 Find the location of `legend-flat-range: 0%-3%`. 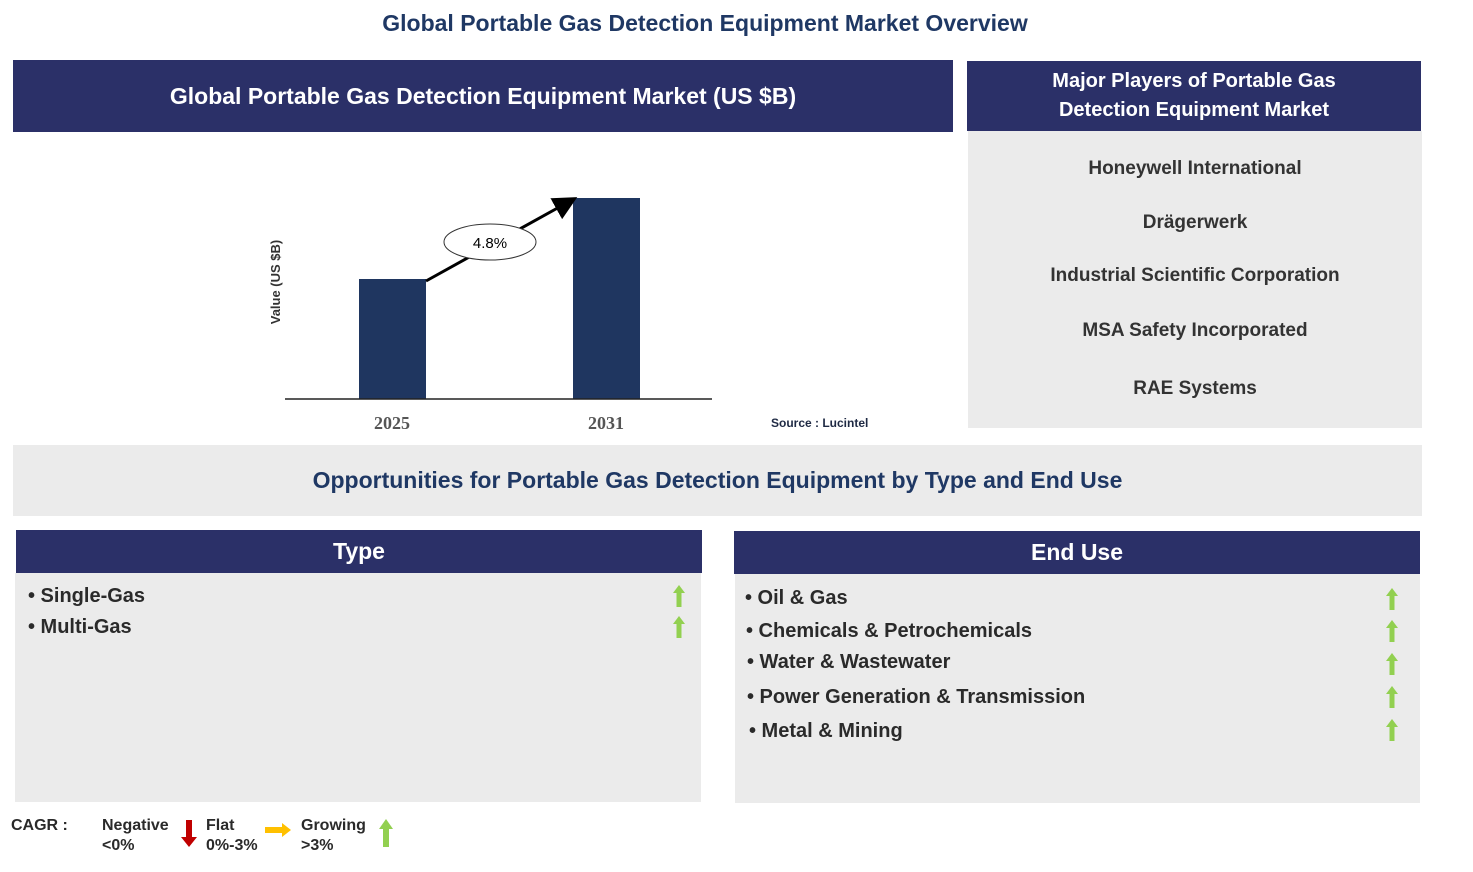

legend-flat-range: 0%-3% is located at coordinates (232, 845).